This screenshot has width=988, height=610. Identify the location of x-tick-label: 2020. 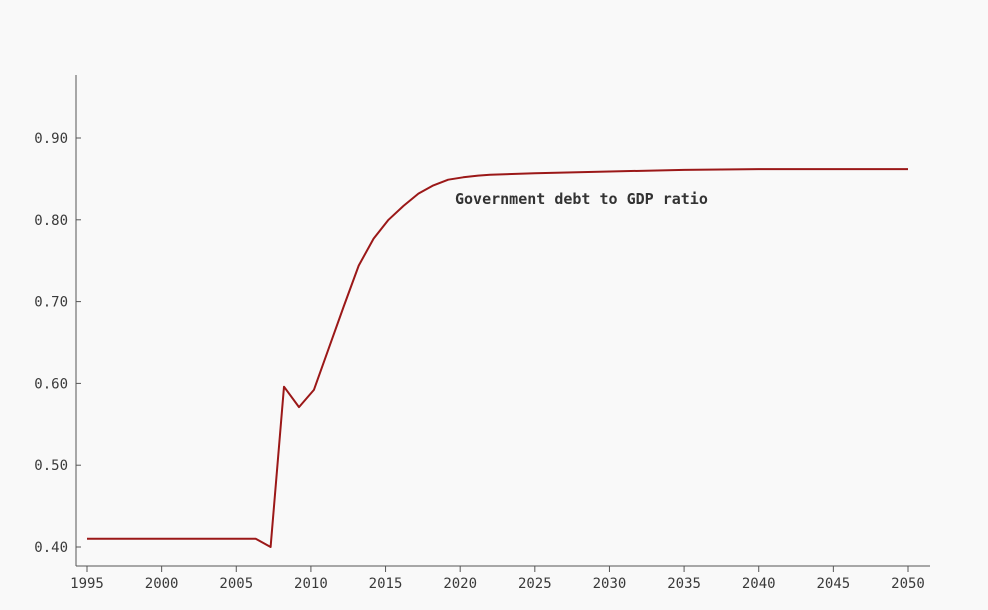
(460, 584).